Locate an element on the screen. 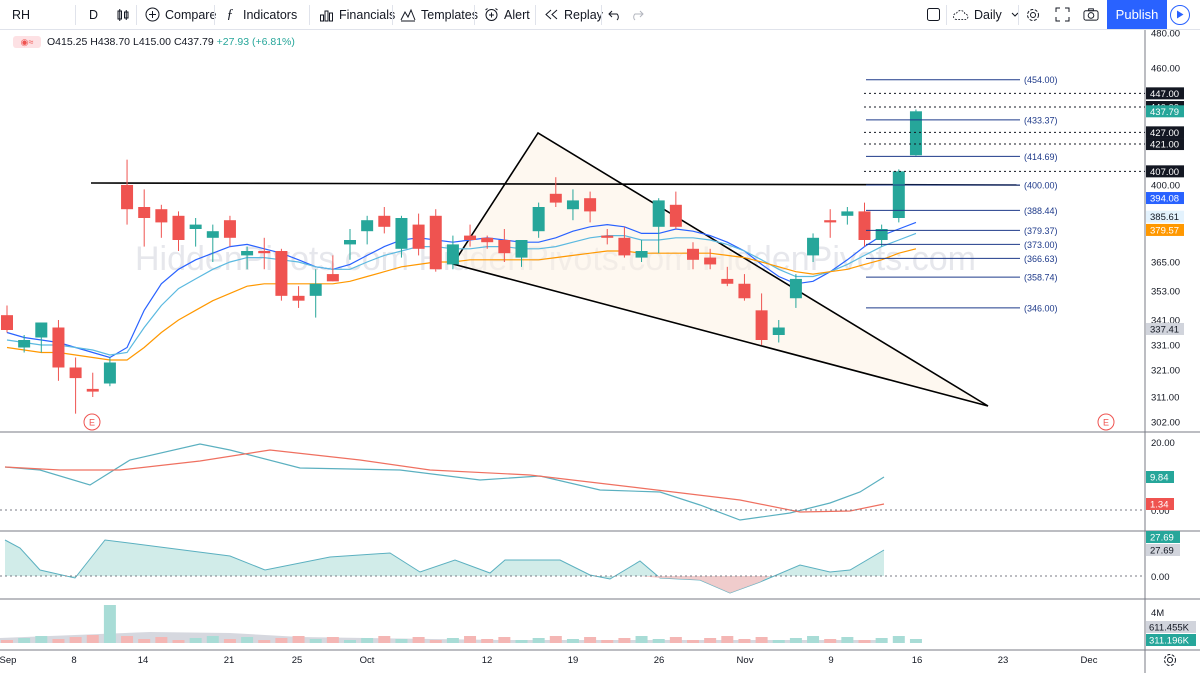 Image resolution: width=1200 pixels, height=673 pixels. bar-chart-icon is located at coordinates (326, 15).